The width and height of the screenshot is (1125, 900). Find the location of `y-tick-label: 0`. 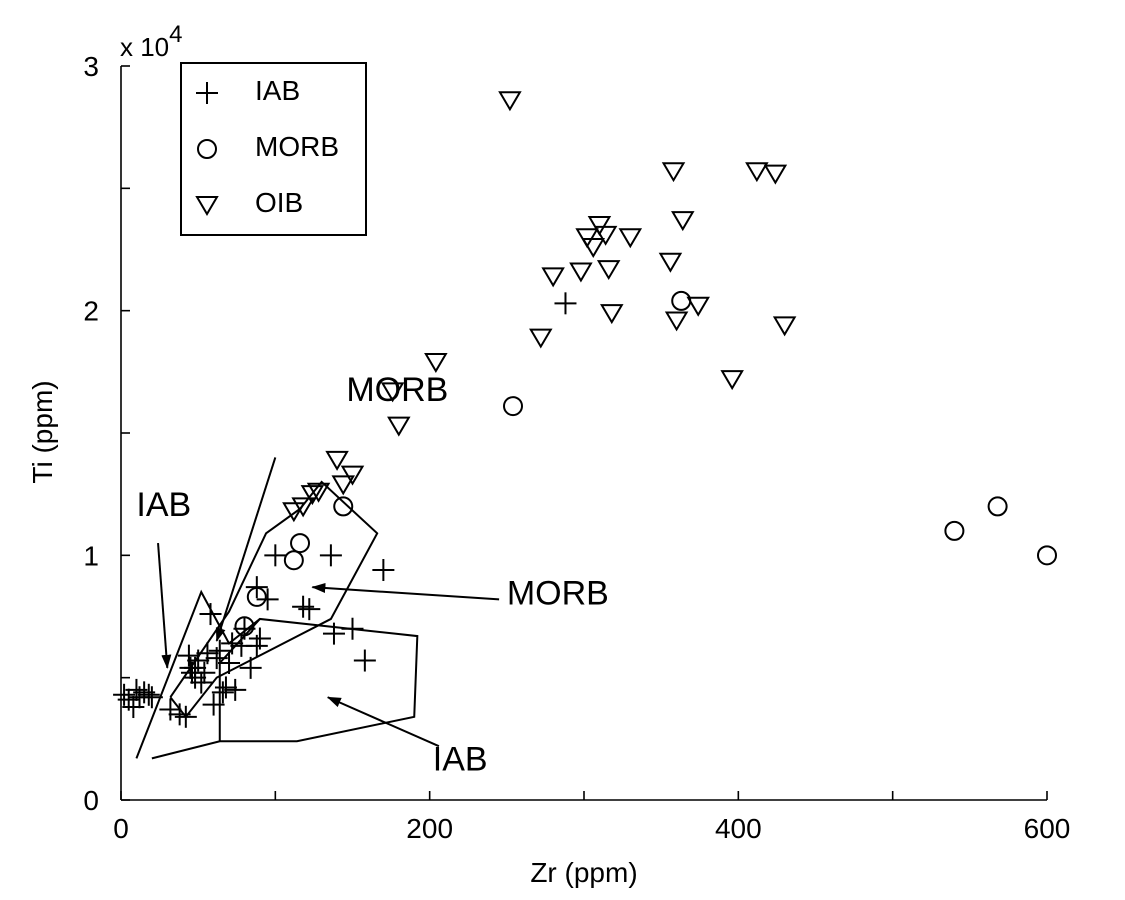

y-tick-label: 0 is located at coordinates (91, 800).